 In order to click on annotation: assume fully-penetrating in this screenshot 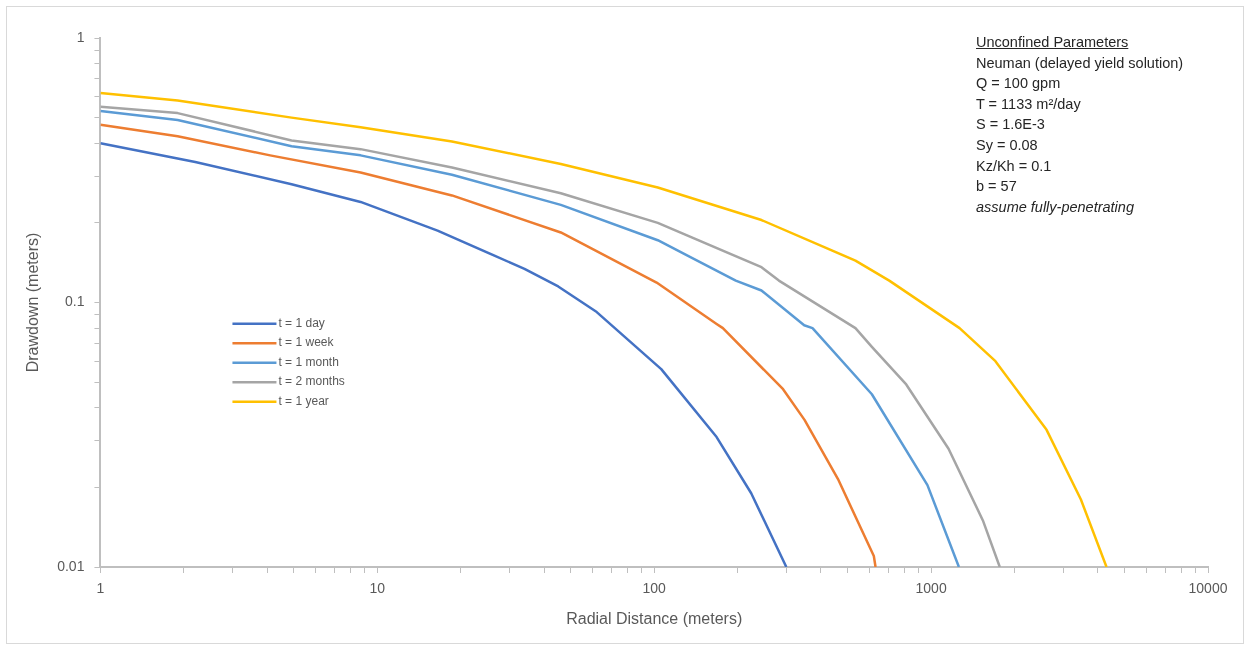, I will do `click(1055, 207)`.